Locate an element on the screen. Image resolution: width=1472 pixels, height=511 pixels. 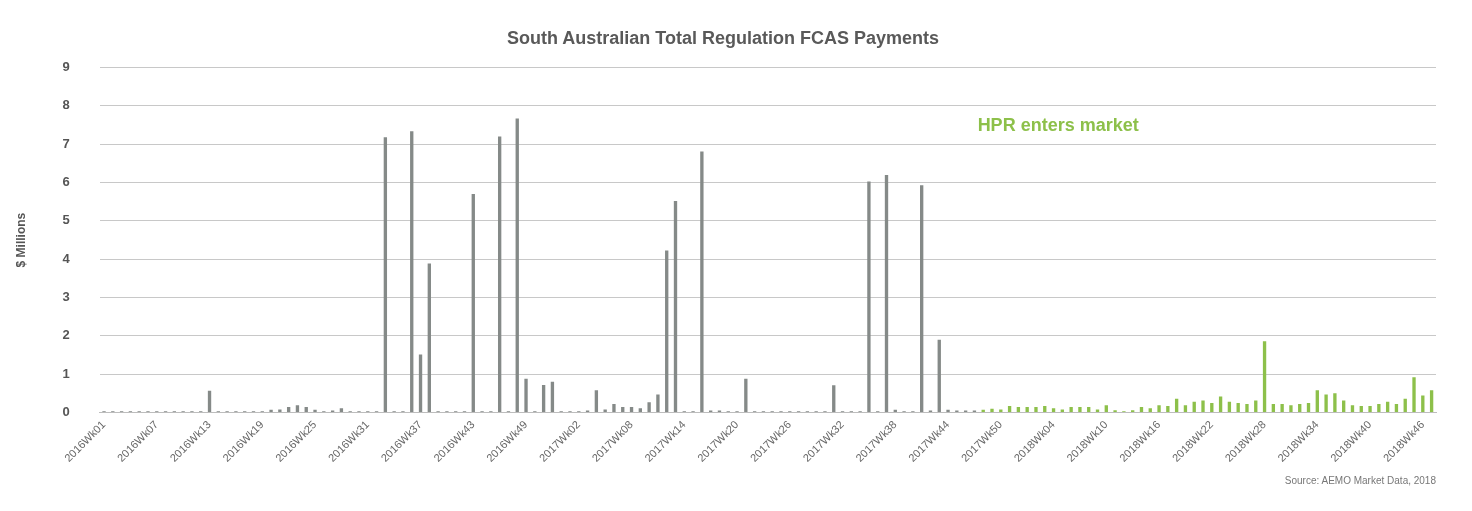
y-tick-label: 8 is located at coordinates (66, 105).